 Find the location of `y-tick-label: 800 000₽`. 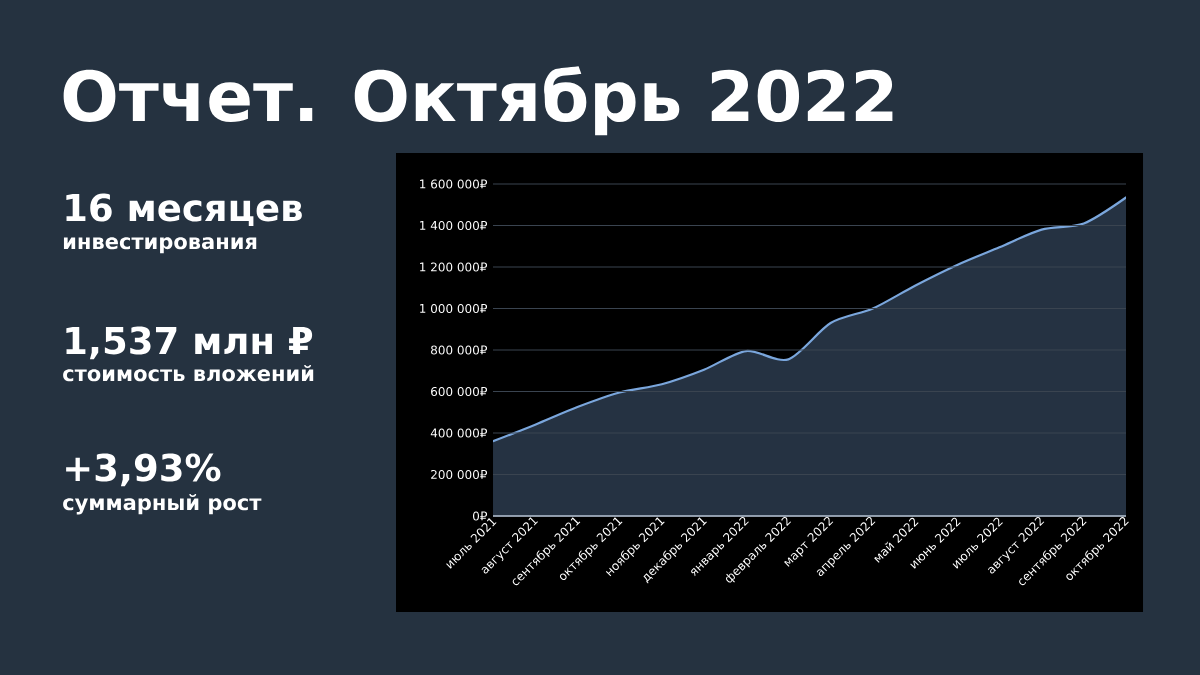

y-tick-label: 800 000₽ is located at coordinates (459, 350).